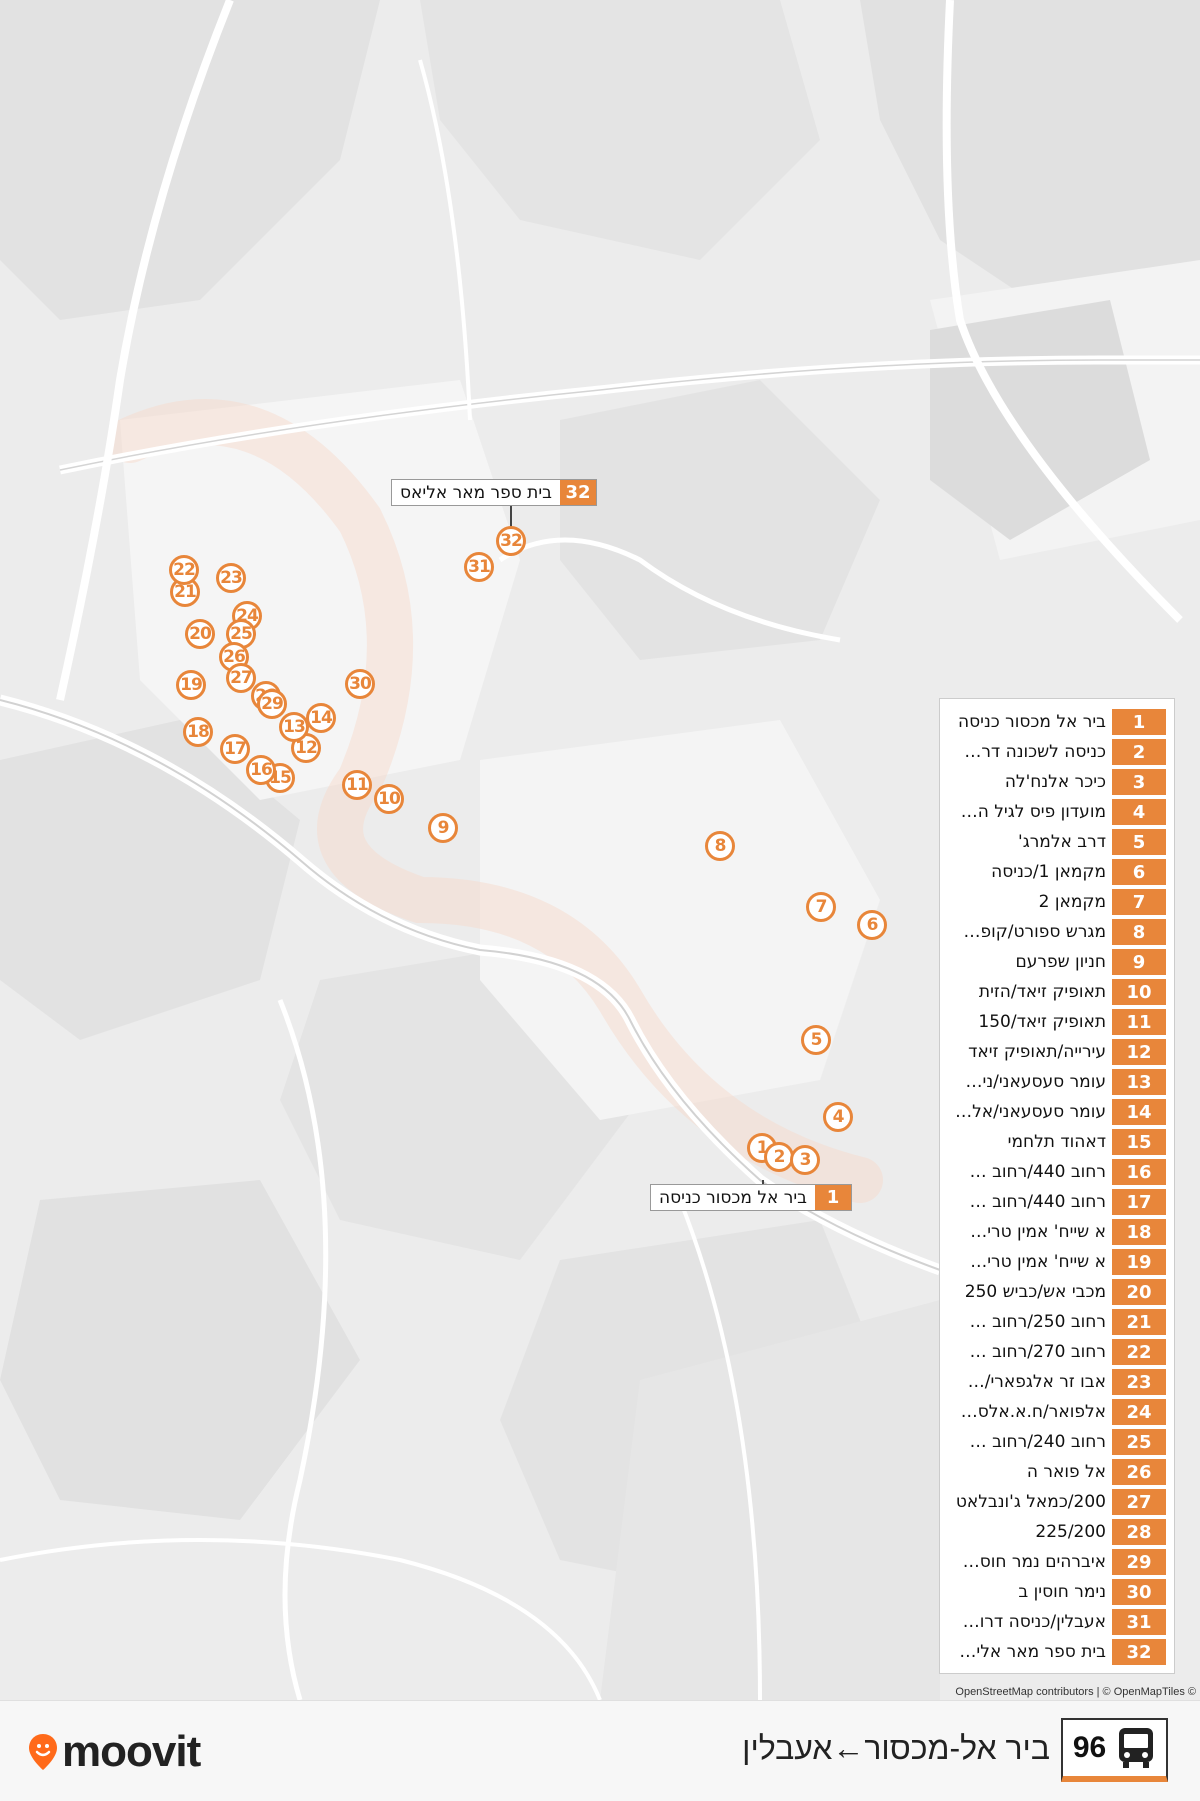  What do you see at coordinates (838, 1117) in the screenshot?
I see `map-stop-marker: 4` at bounding box center [838, 1117].